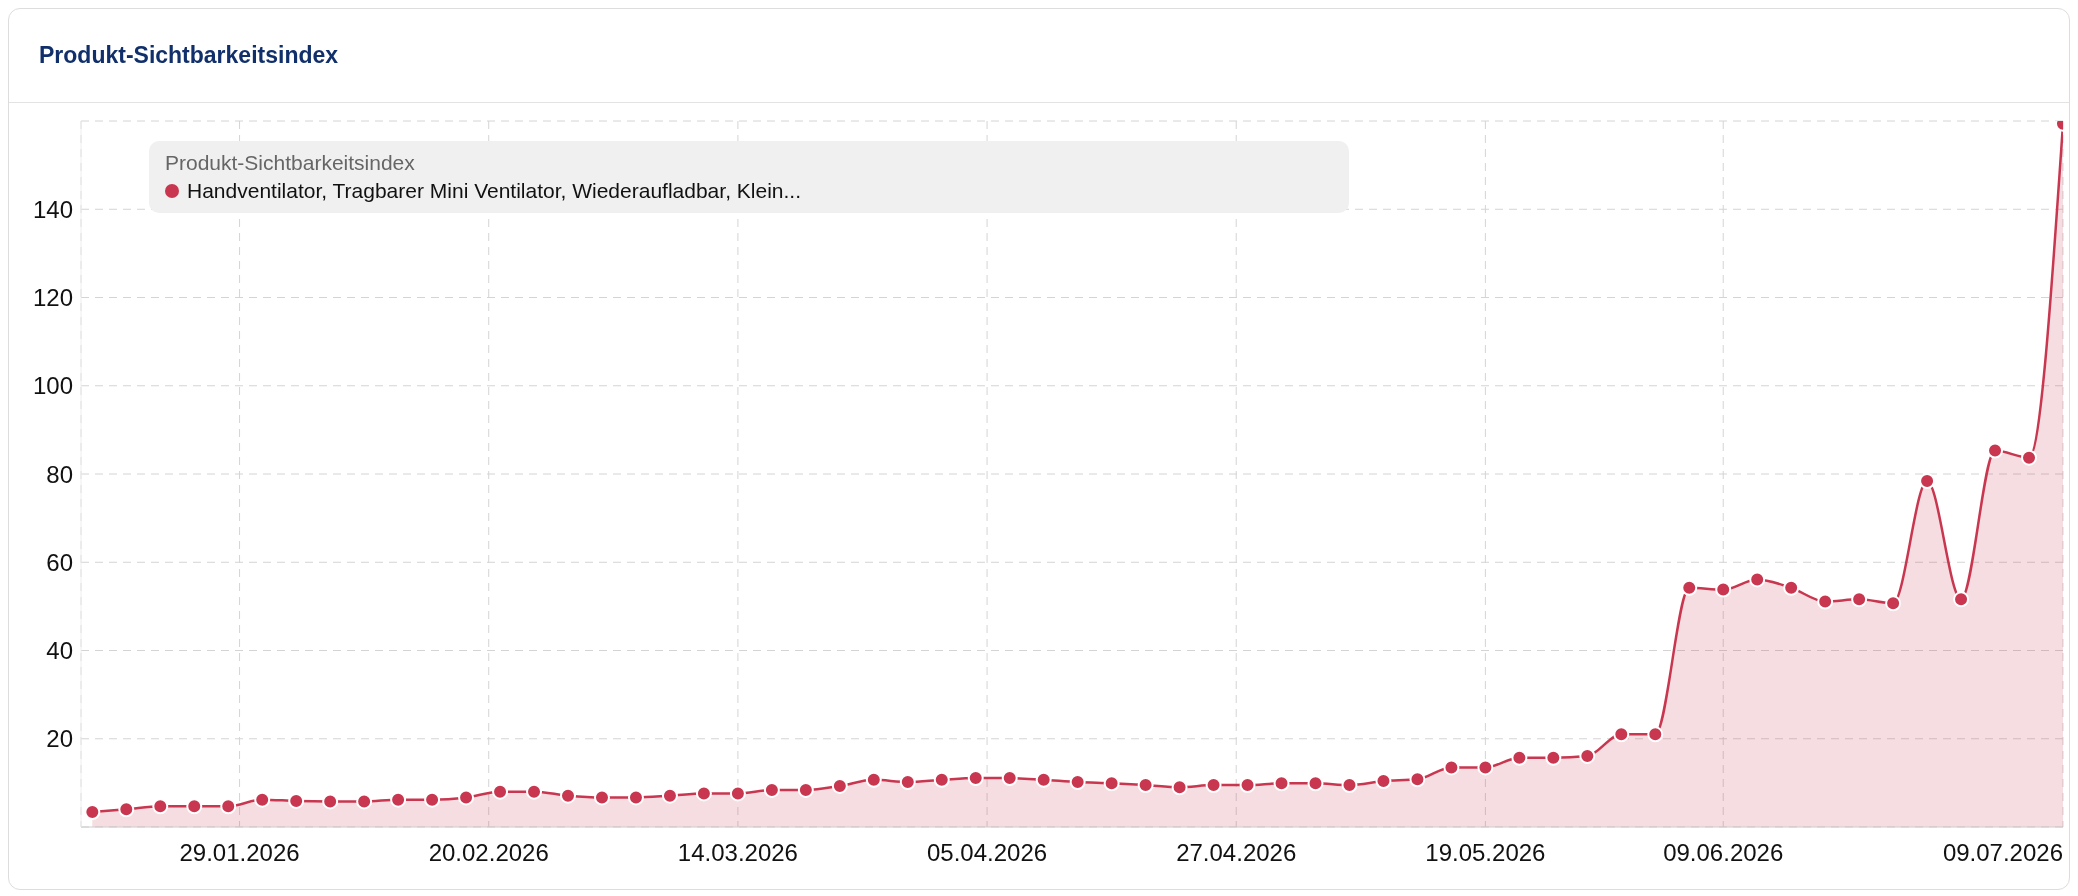 The image size is (2078, 896). What do you see at coordinates (290, 163) in the screenshot?
I see `legend-title: Produkt-Sichtbarkeitsindex` at bounding box center [290, 163].